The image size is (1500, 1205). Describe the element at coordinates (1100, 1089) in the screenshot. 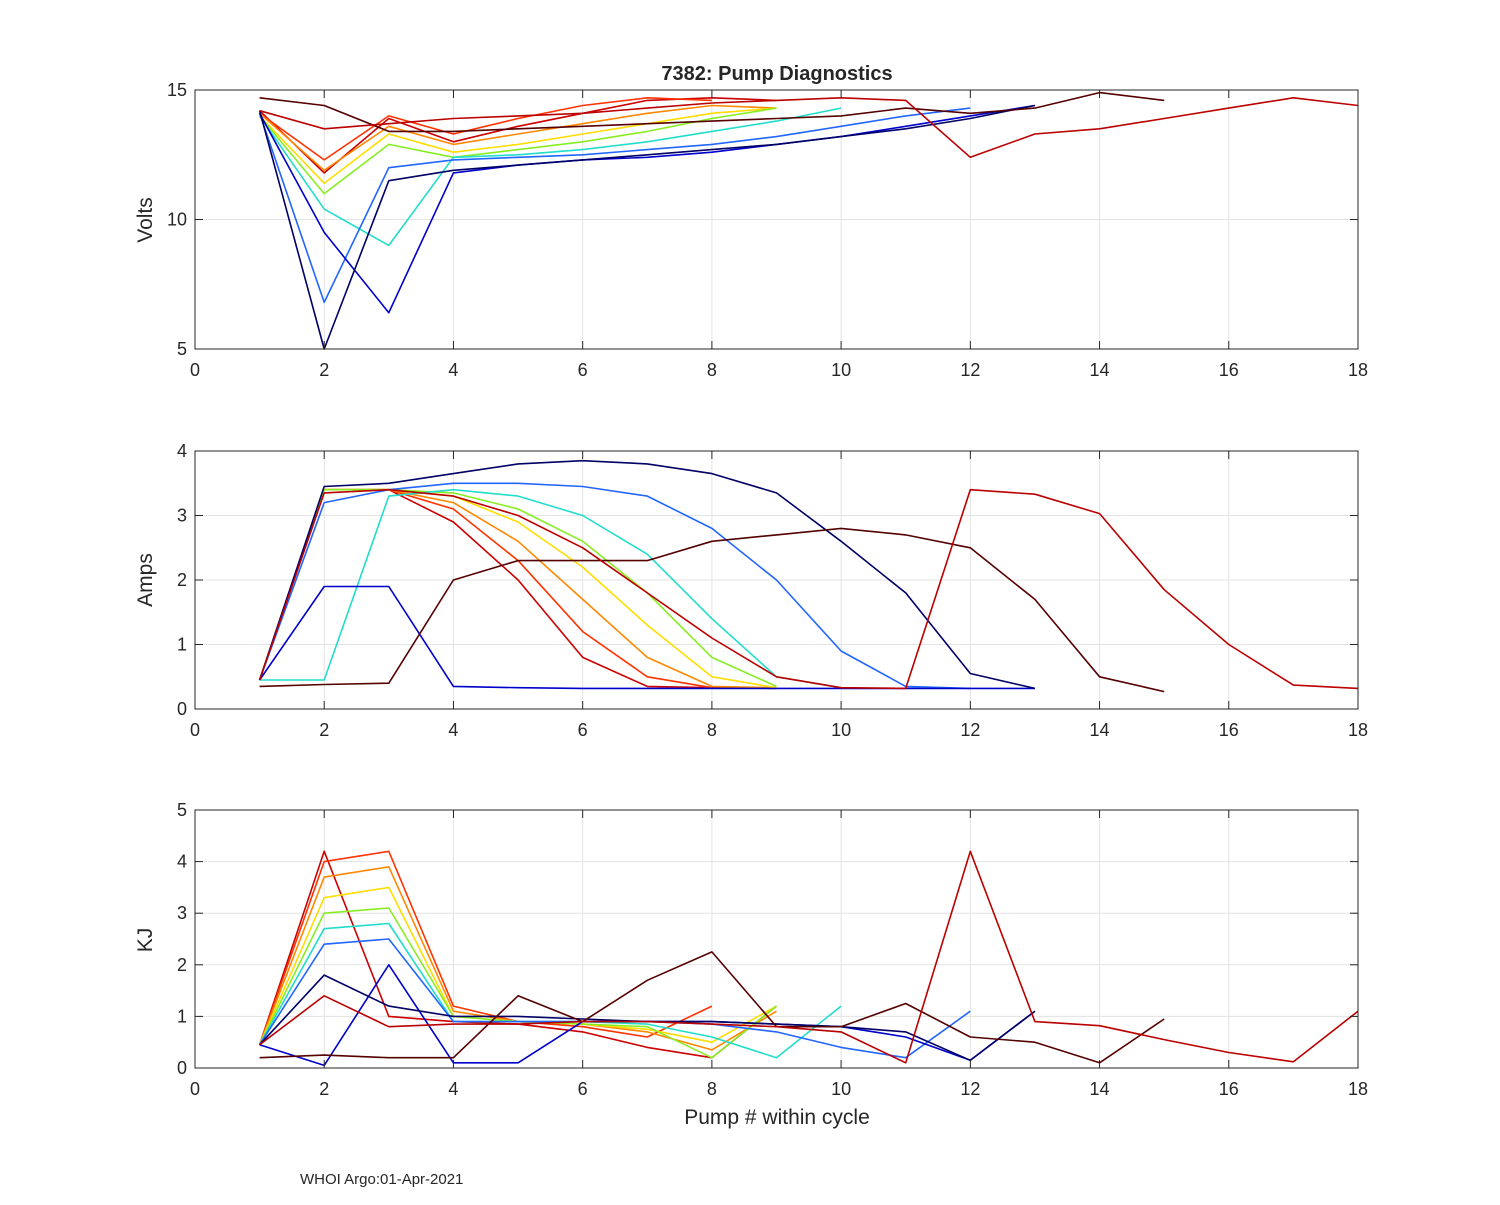

I see `energy-xtick-label-7: 14` at that location.